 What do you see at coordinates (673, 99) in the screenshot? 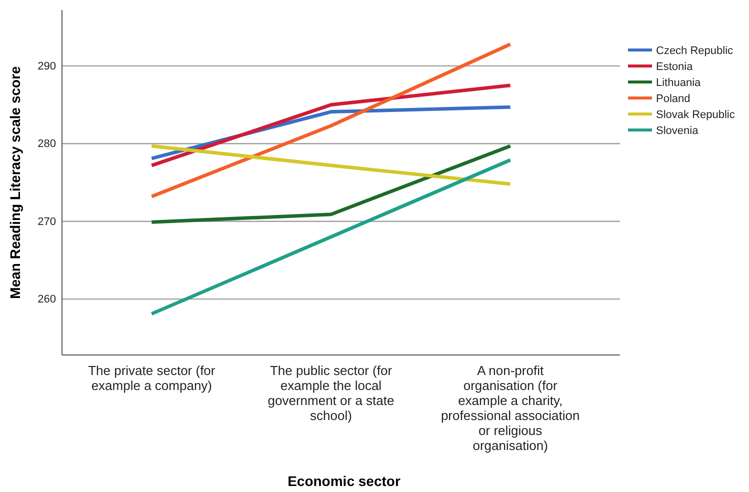
I see `legend-label: Poland` at bounding box center [673, 99].